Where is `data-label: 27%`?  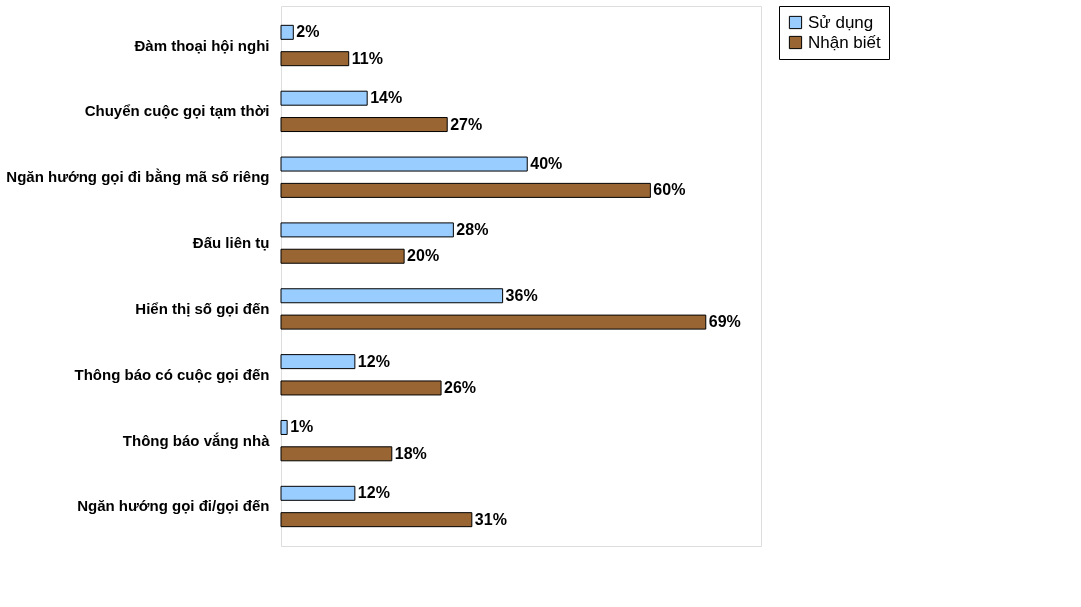
data-label: 27% is located at coordinates (466, 124).